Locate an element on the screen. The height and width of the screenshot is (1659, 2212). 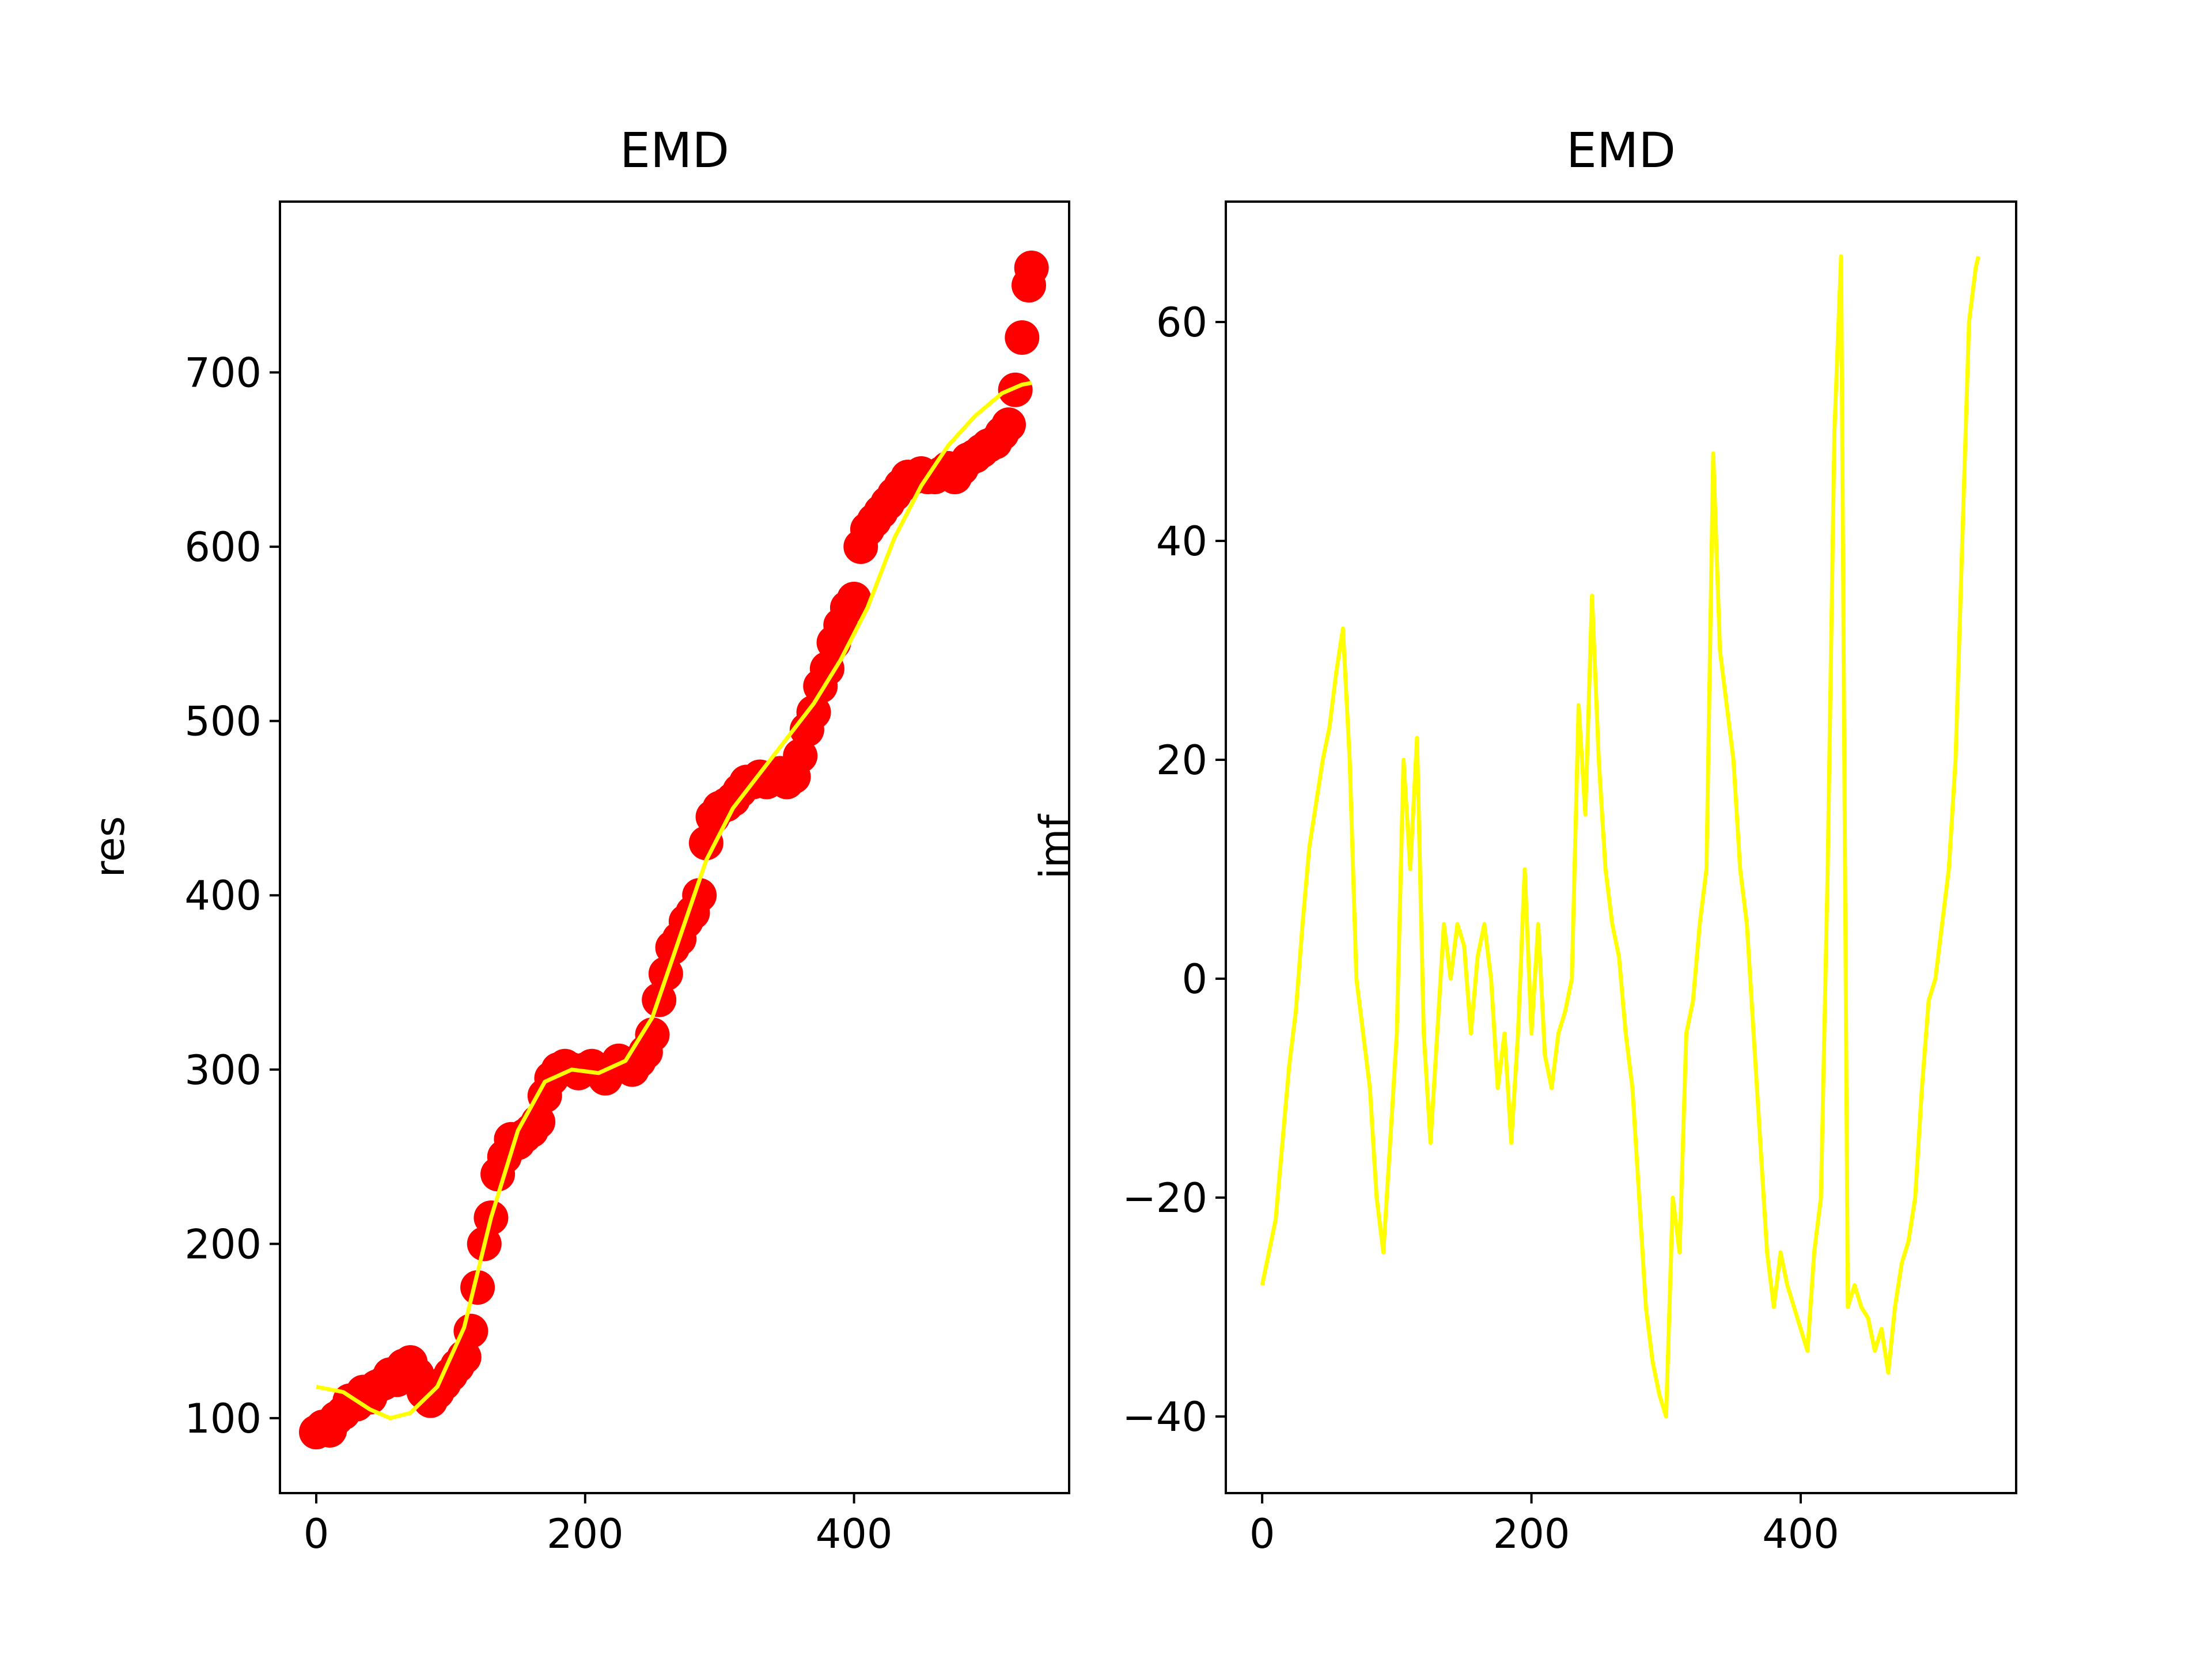
y-tick-label: 700 is located at coordinates (223, 373).